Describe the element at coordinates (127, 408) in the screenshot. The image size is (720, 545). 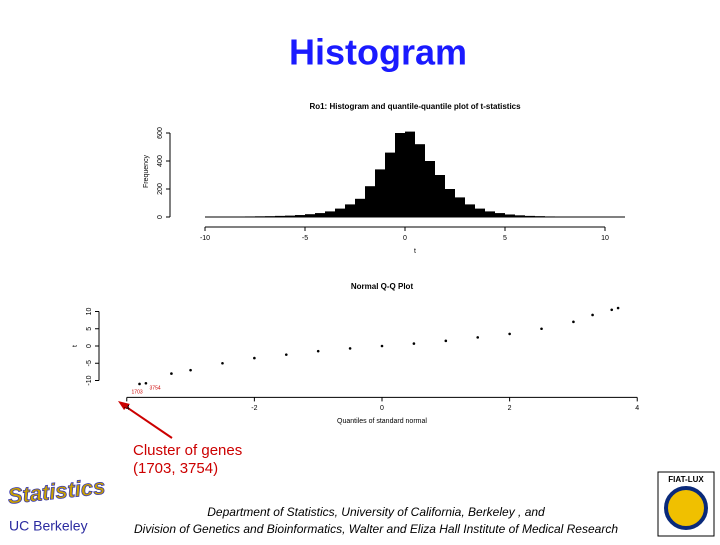
I see `x-tick-label: -4` at that location.